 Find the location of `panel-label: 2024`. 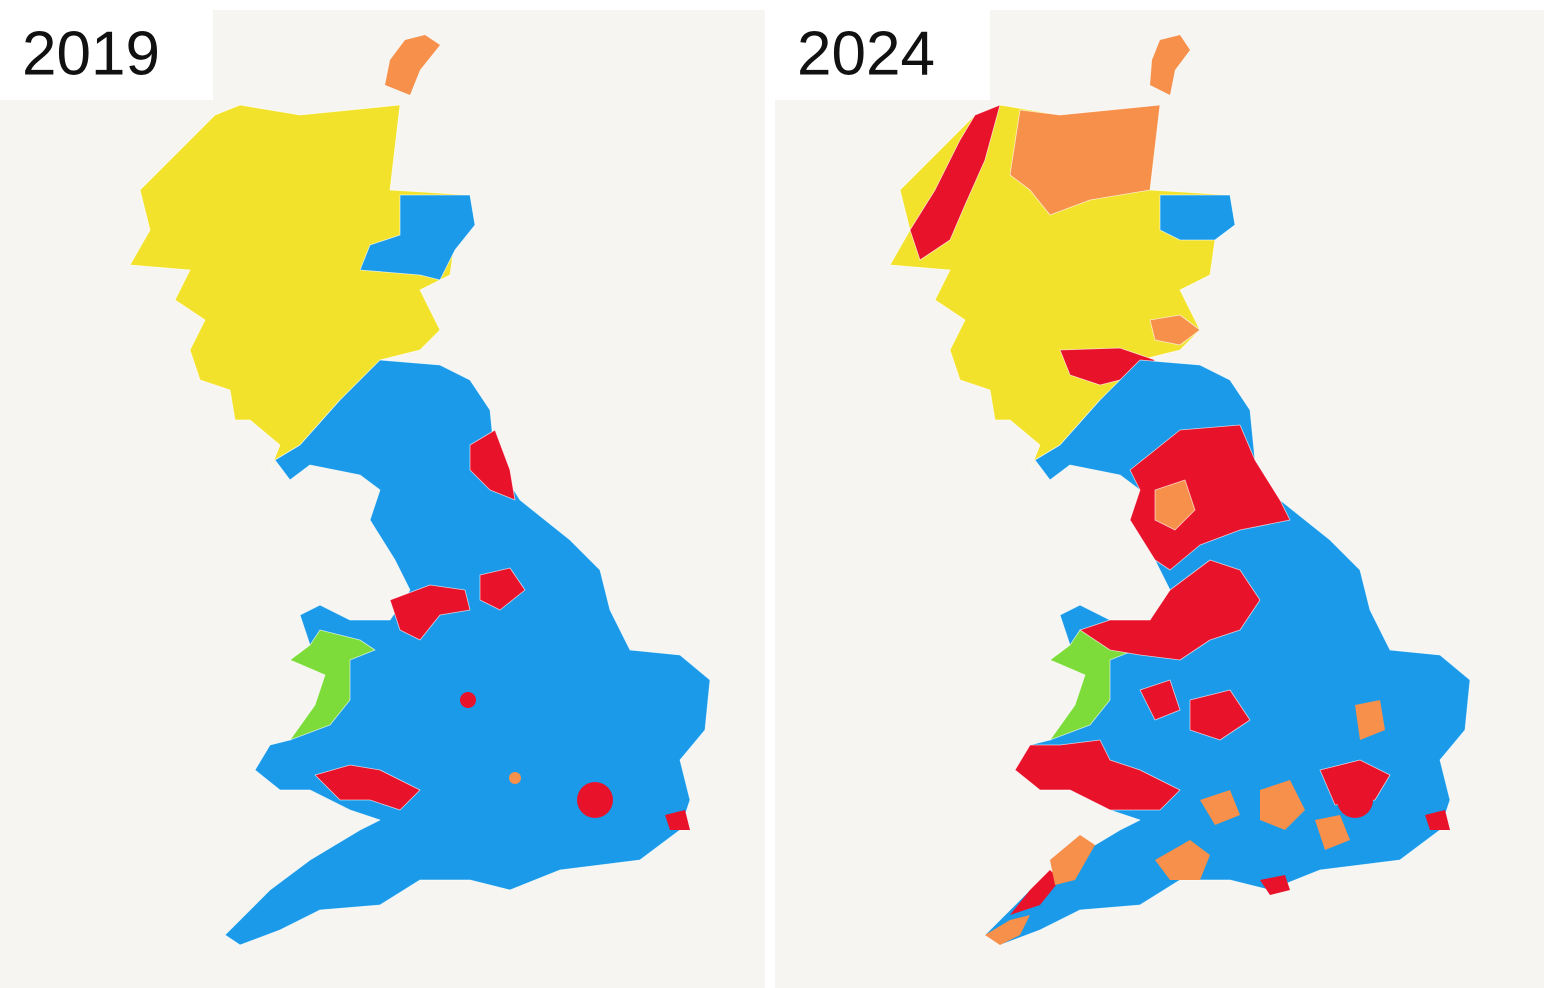

panel-label: 2024 is located at coordinates (866, 53).